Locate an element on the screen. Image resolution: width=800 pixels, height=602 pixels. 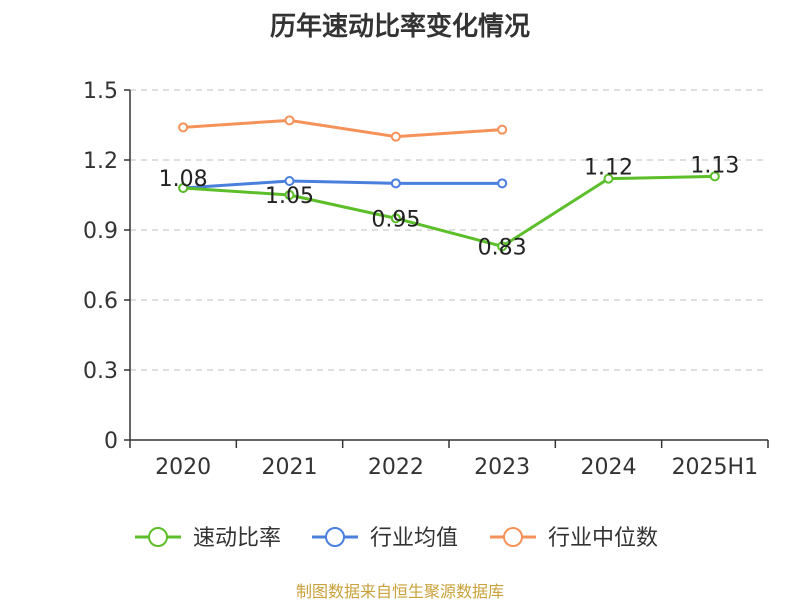
data-label: 1.13 is located at coordinates (714, 165).